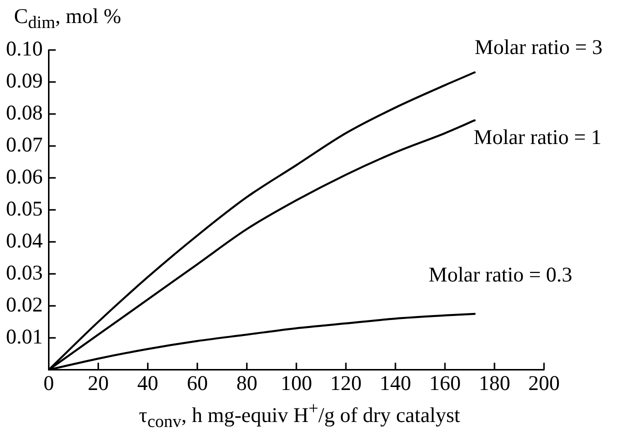 The width and height of the screenshot is (637, 433). Describe the element at coordinates (25, 240) in the screenshot. I see `y-tick-label: 0.04` at that location.